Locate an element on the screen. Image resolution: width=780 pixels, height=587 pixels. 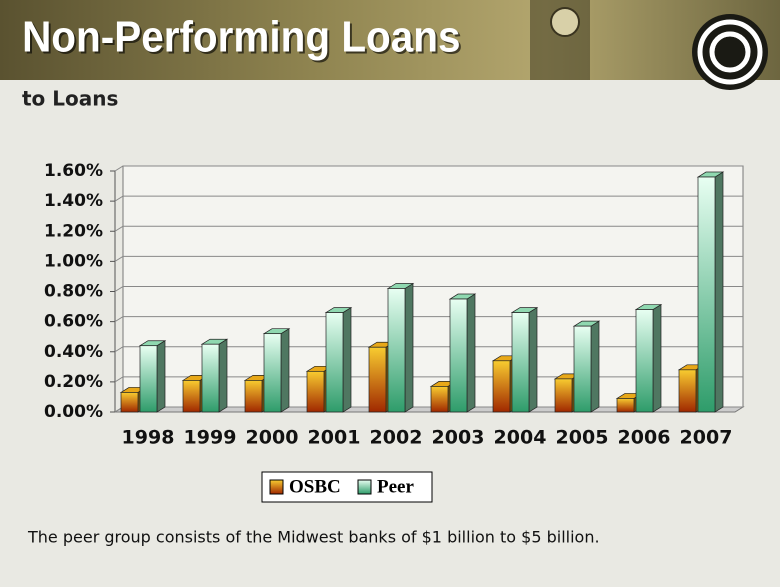
title-shadow: Non-Performing Loans is located at coordinates (243, 38).